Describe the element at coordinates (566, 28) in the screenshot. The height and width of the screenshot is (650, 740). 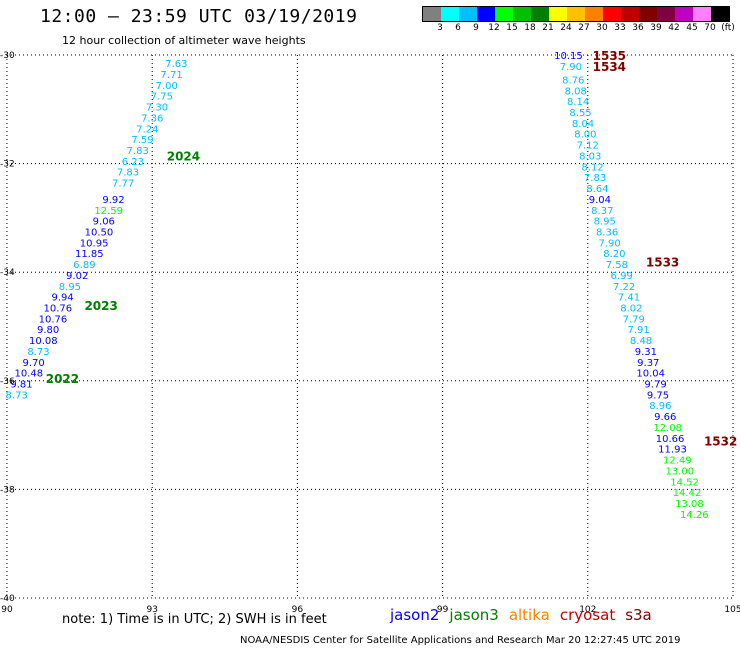
I see `color-scale-label: 24` at that location.